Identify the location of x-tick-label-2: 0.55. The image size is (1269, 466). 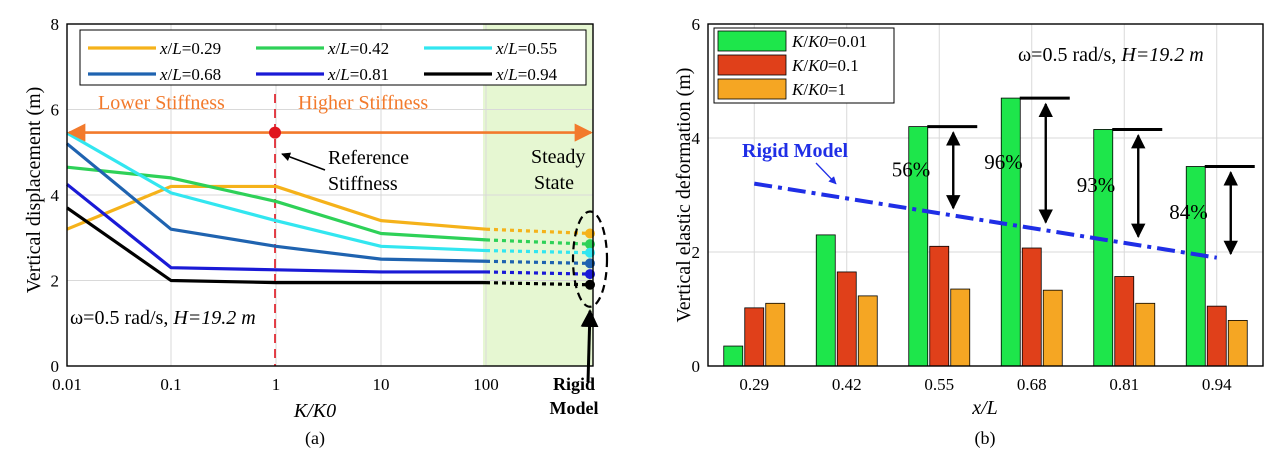
(939, 384).